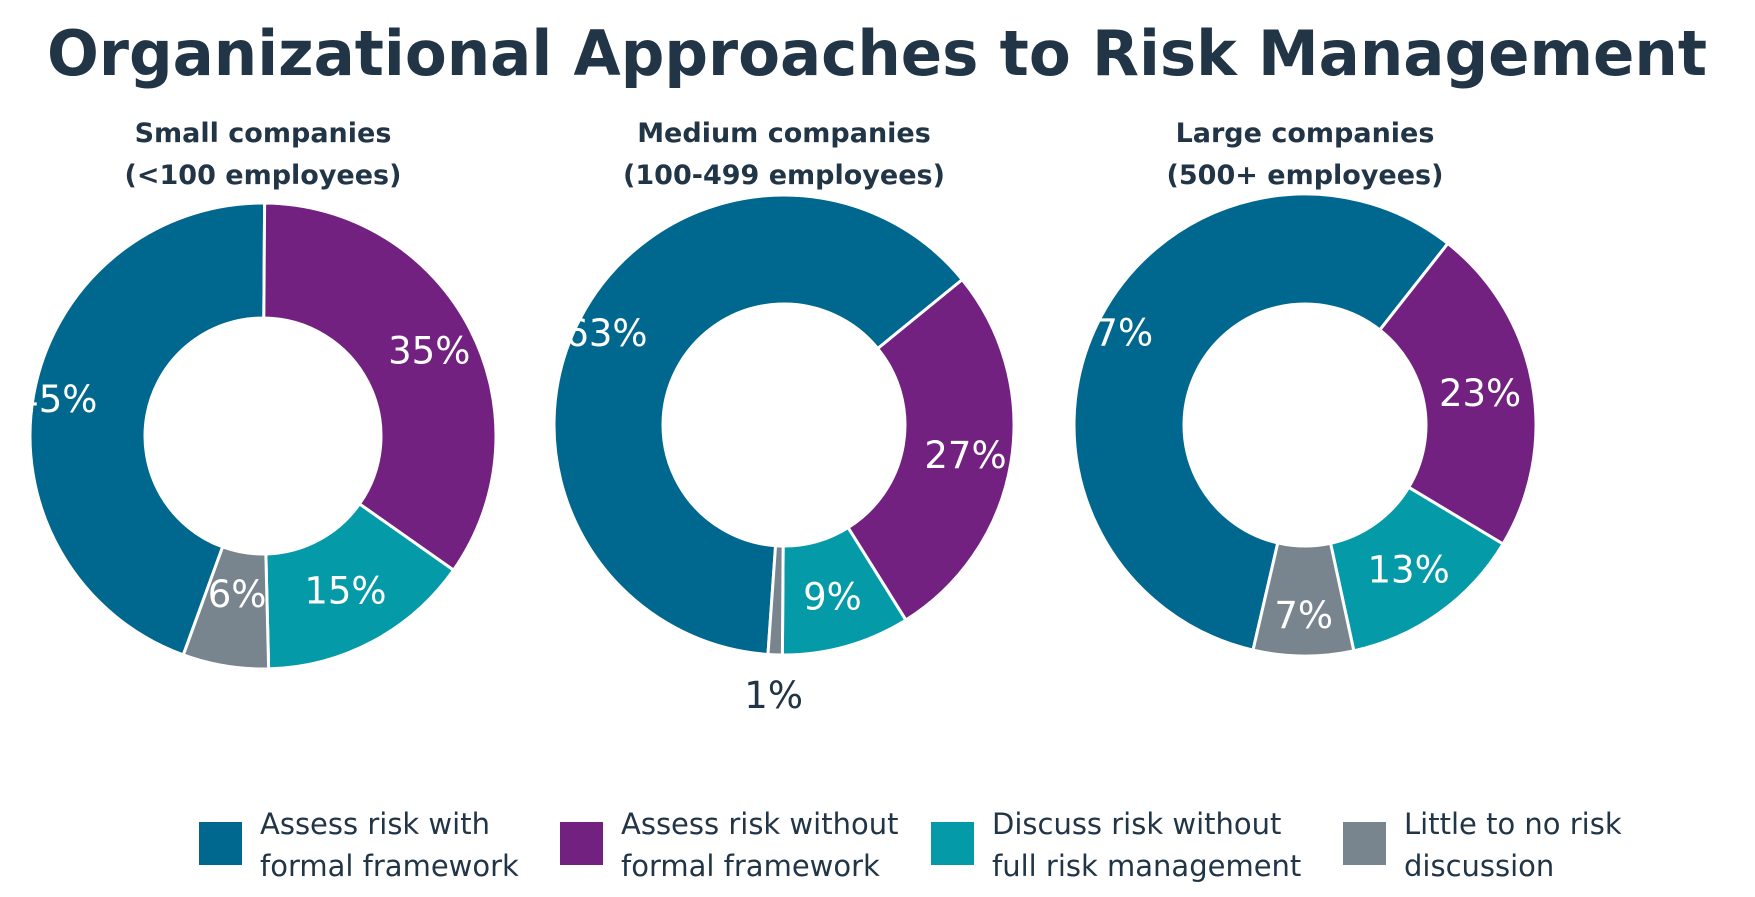 This screenshot has height=897, width=1755. Describe the element at coordinates (429, 350) in the screenshot. I see `slice-label-assess-risk-without-formal-framework: 35%` at that location.